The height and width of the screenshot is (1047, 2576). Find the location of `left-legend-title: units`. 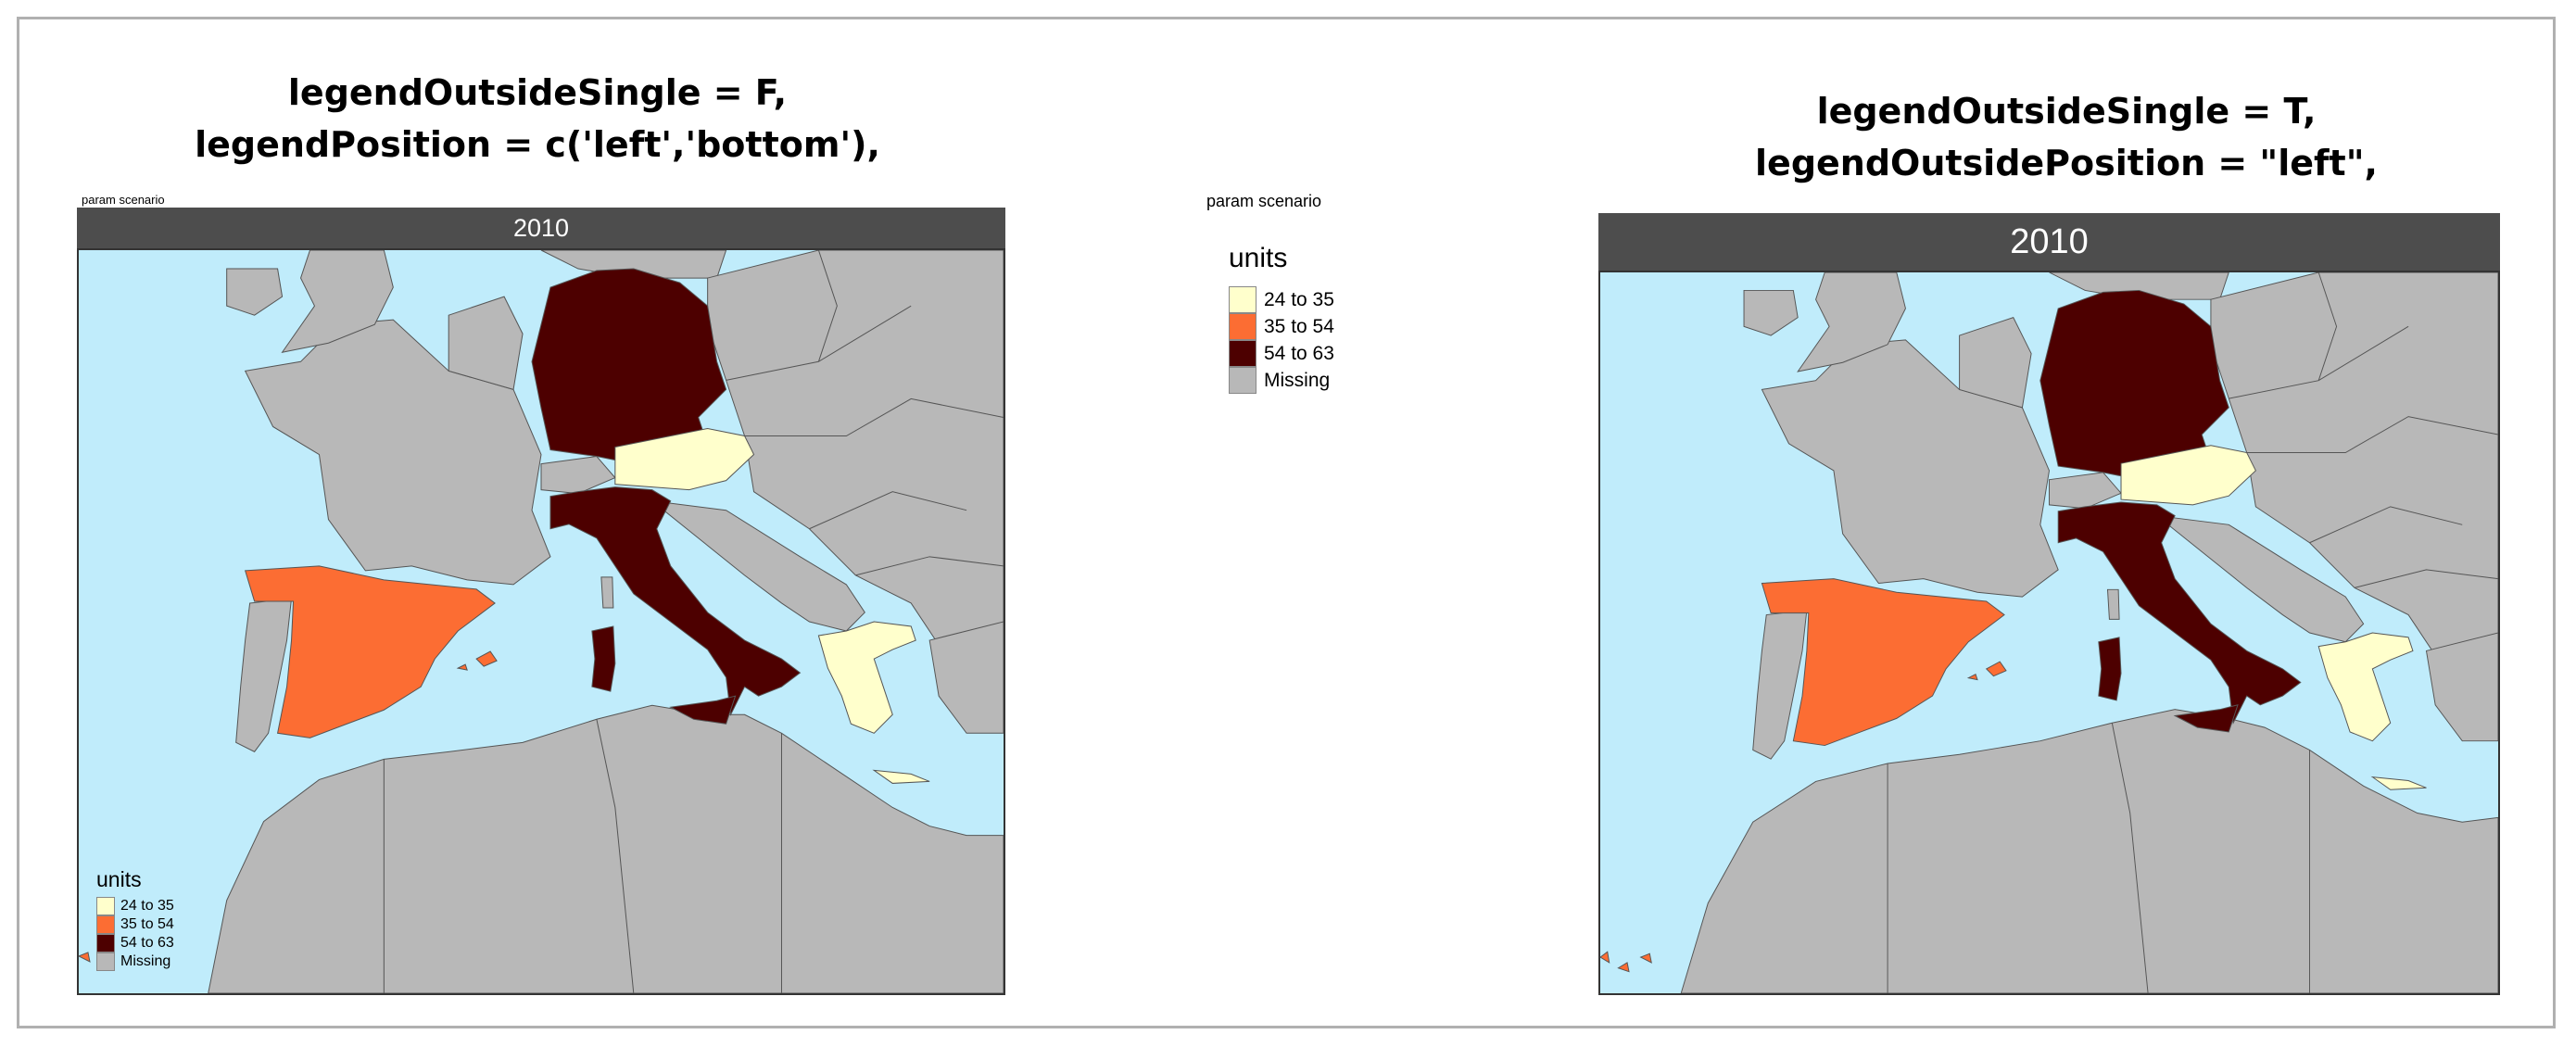

left-legend-title: units is located at coordinates (119, 879).